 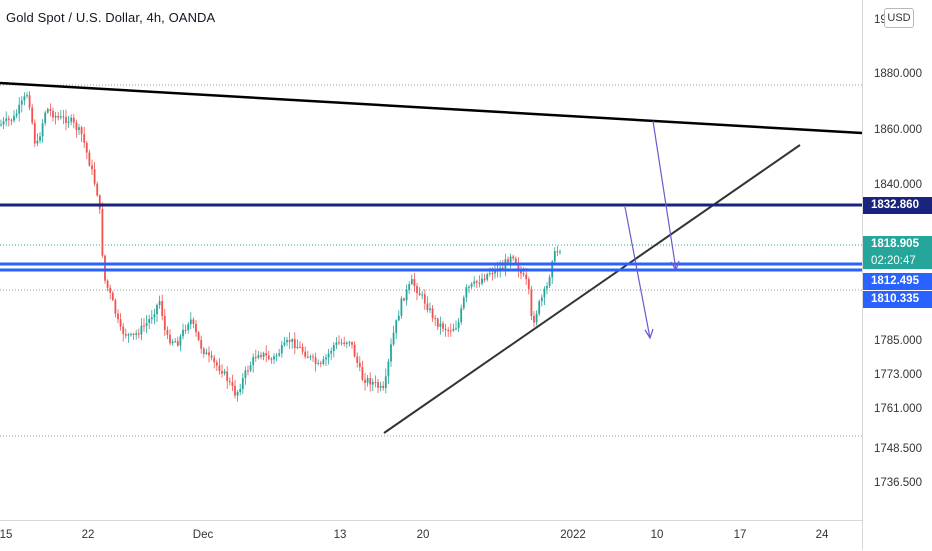 I want to click on time-tick: 22, so click(x=88, y=535).